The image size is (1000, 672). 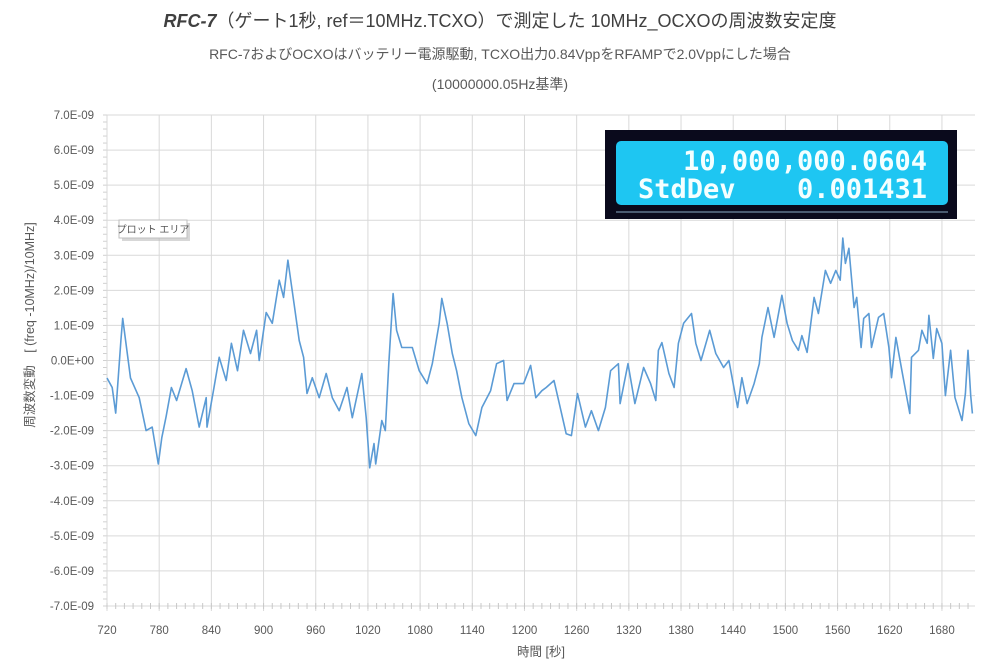 I want to click on x-tick-label: 1320, so click(x=629, y=631).